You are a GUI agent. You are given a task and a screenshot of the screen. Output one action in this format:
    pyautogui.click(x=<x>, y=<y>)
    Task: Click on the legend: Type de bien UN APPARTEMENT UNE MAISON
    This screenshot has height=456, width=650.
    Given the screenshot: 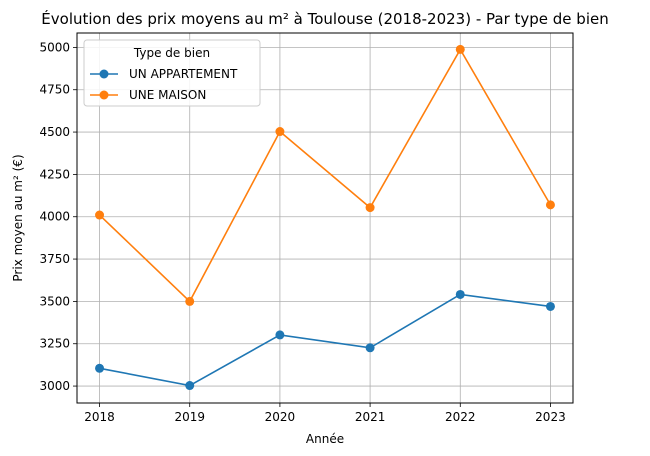 What is the action you would take?
    pyautogui.click(x=172, y=73)
    